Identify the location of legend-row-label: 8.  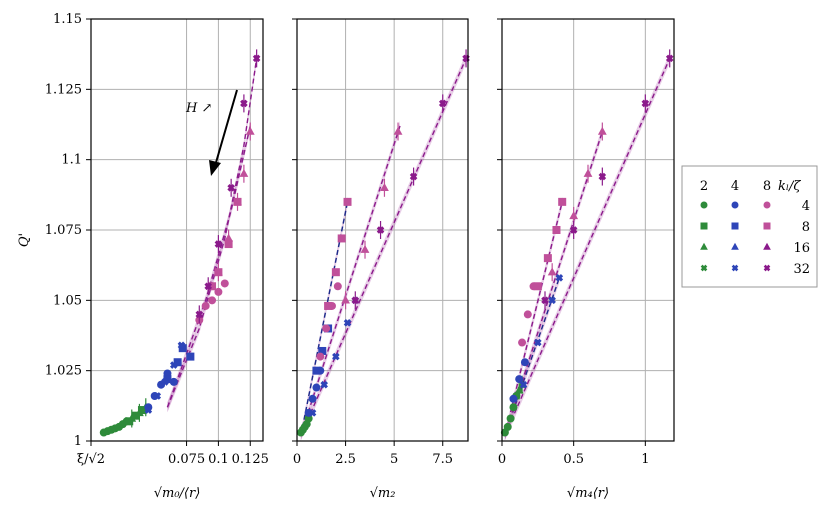
(806, 227).